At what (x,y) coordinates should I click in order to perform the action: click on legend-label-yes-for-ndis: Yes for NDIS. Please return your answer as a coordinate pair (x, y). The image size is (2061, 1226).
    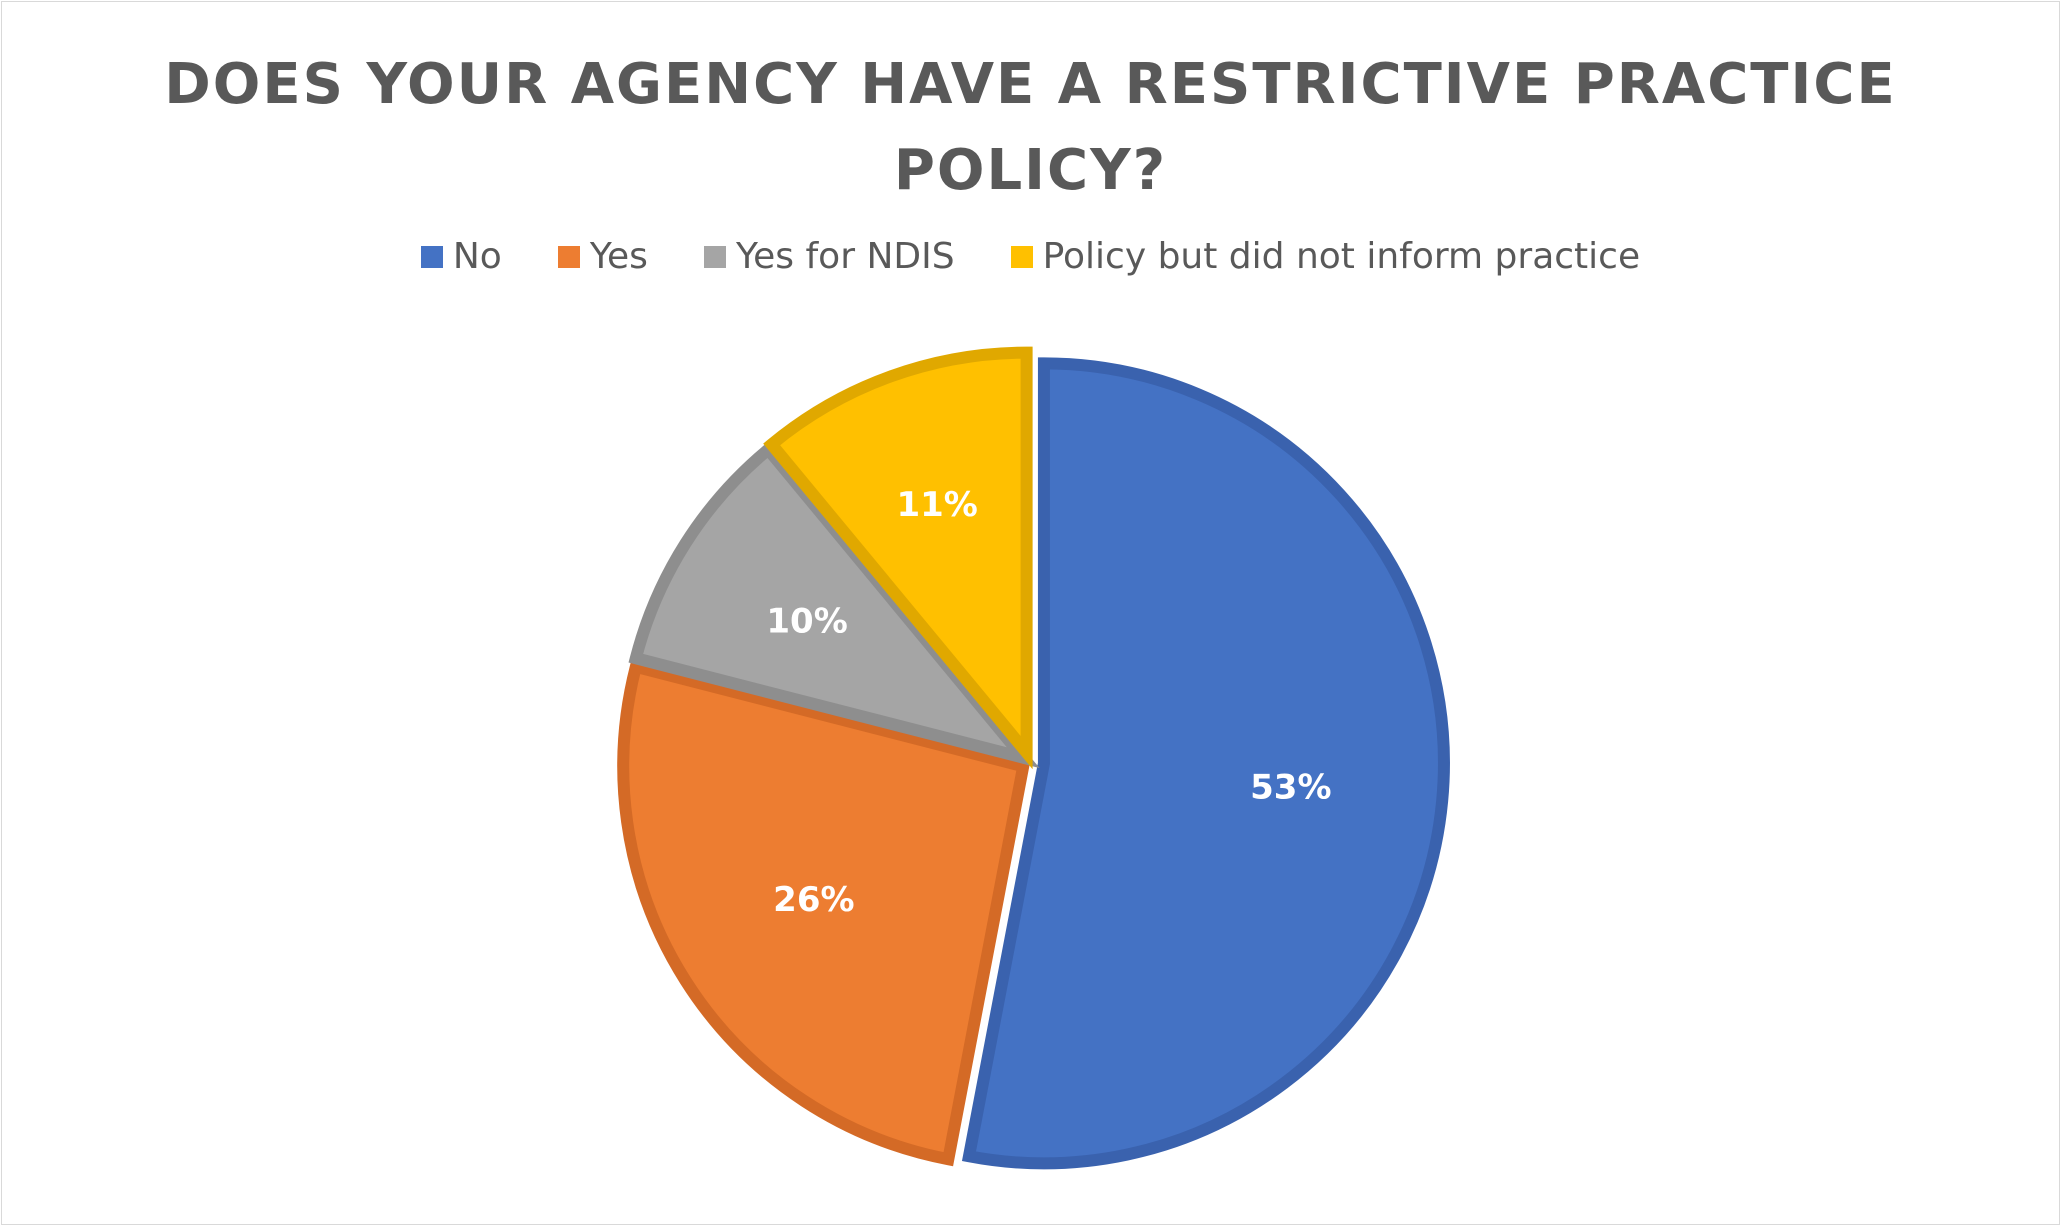
    Looking at the image, I should click on (845, 256).